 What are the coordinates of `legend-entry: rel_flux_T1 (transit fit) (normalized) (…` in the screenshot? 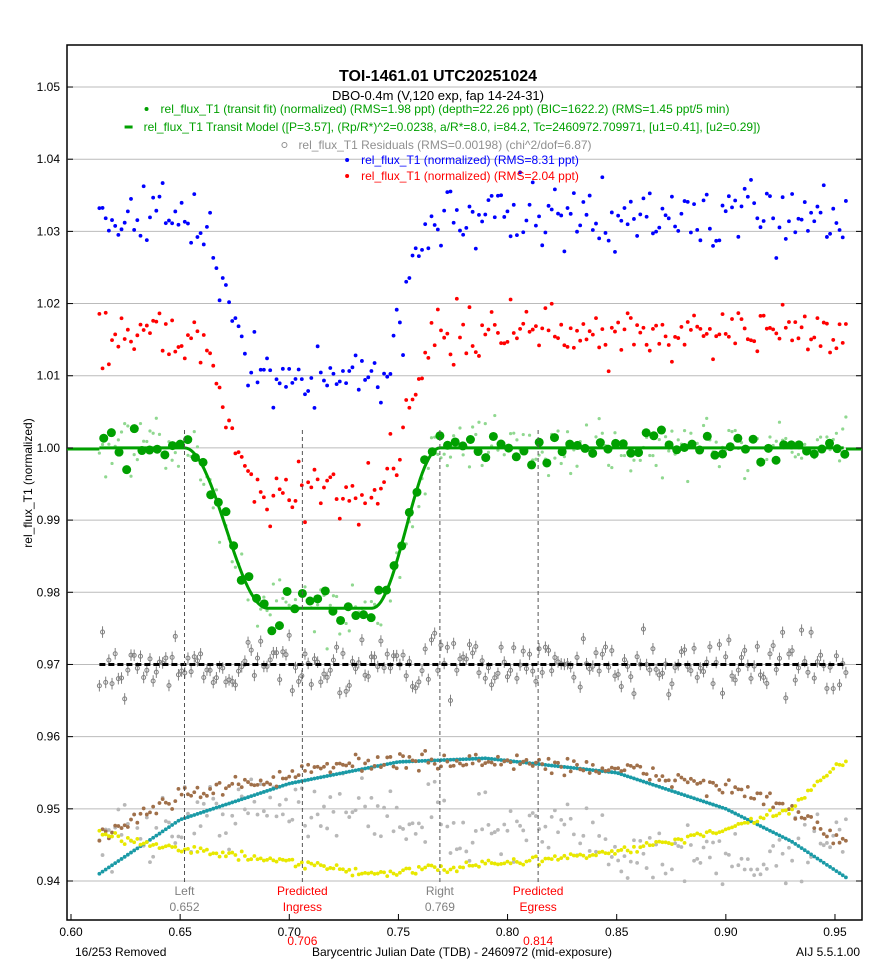 It's located at (445, 109).